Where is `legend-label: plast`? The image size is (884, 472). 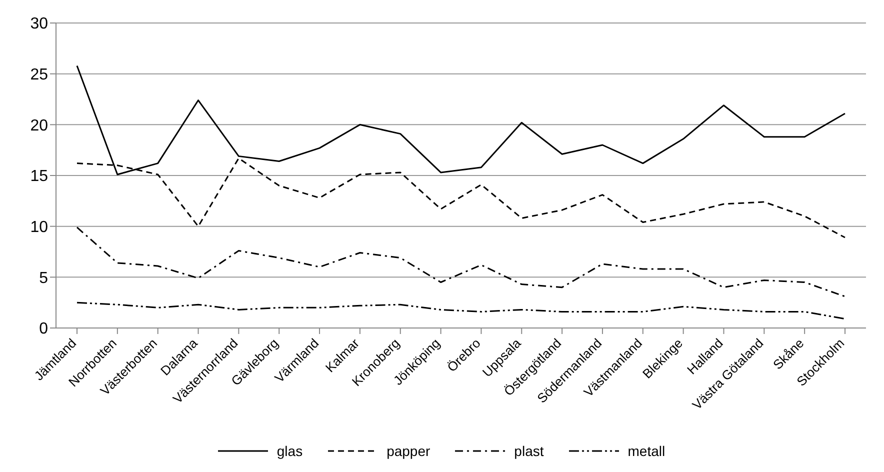 legend-label: plast is located at coordinates (529, 451).